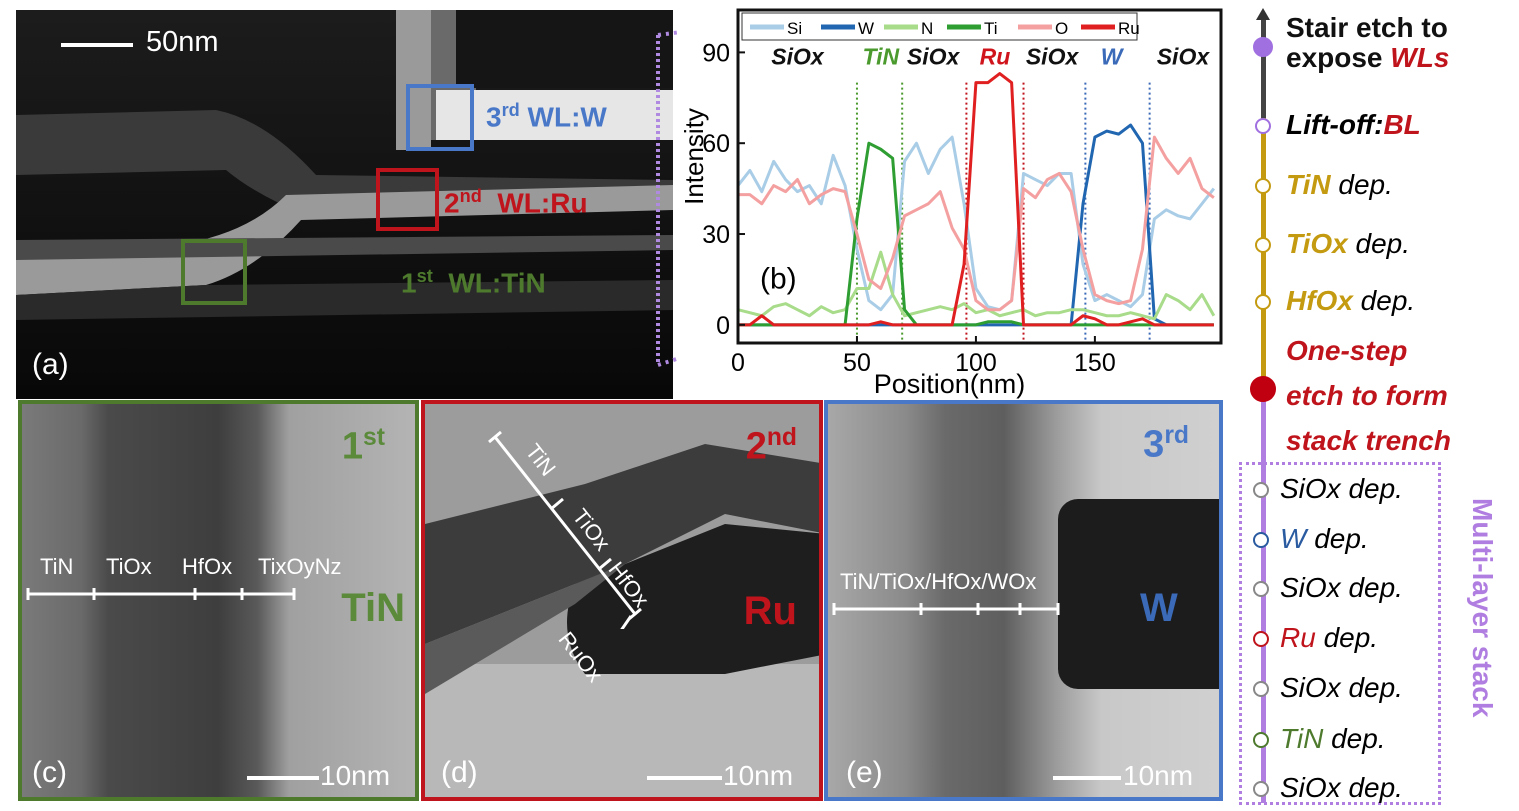 This screenshot has height=811, width=1519. What do you see at coordinates (1023, 600) in the screenshot?
I see `panel-e-tem-image: 3rd W TiN/TiOx/HfOx/WOx (e) 10nm` at bounding box center [1023, 600].